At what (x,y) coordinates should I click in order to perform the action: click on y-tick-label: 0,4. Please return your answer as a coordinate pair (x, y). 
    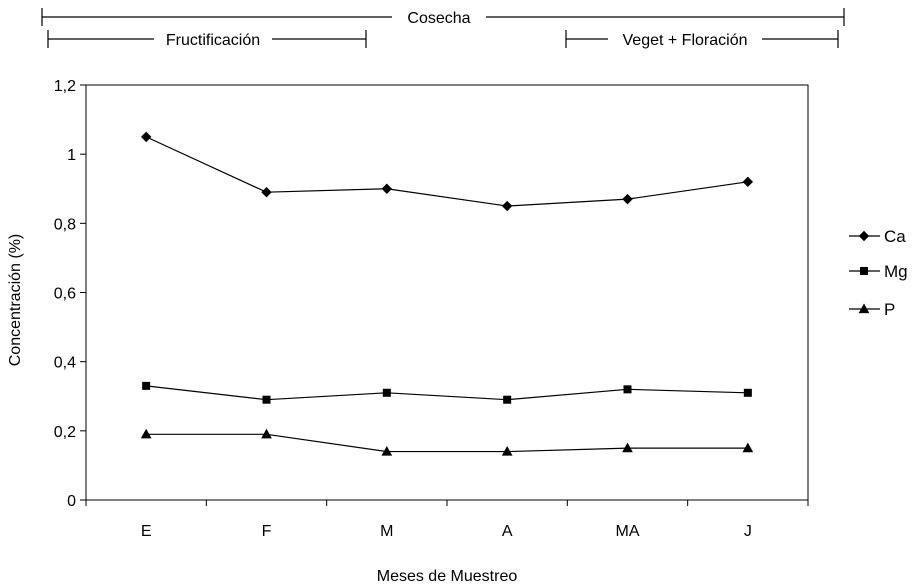
    Looking at the image, I should click on (65, 363).